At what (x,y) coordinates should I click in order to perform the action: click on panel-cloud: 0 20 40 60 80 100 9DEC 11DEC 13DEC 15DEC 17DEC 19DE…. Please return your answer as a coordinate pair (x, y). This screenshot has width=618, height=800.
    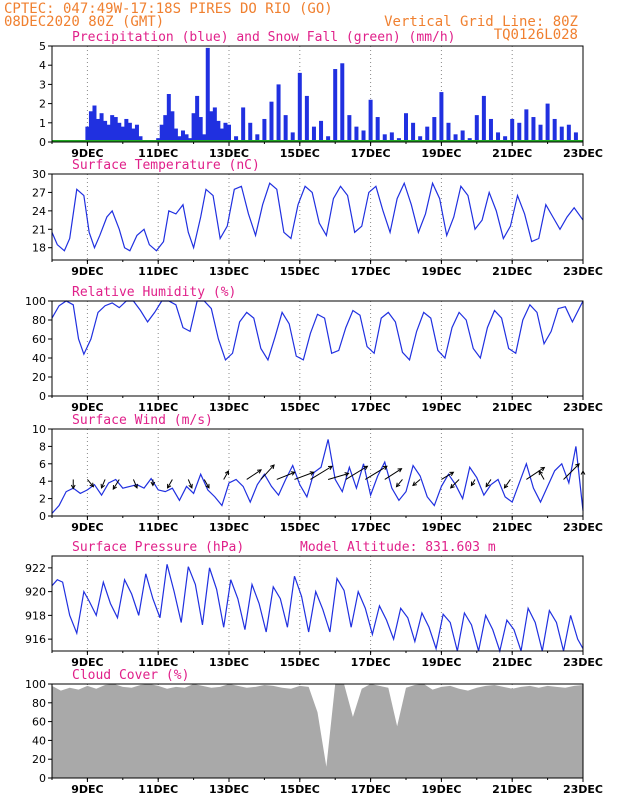
    Looking at the image, I should click on (314, 732).